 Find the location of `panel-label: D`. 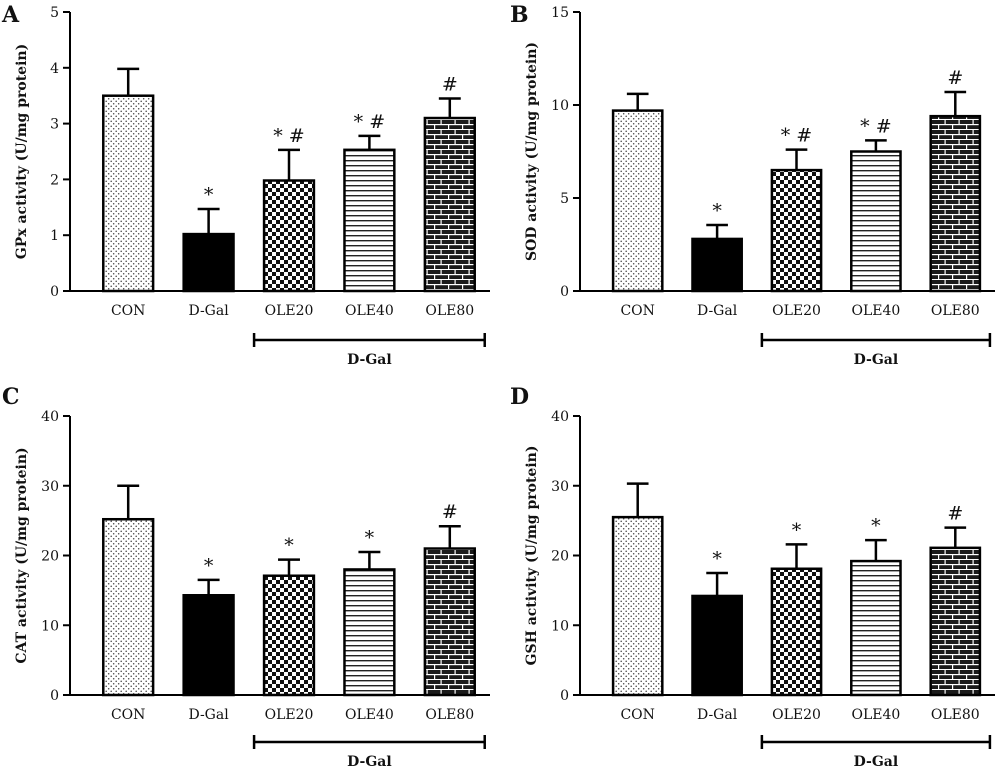

panel-label: D is located at coordinates (519, 397).